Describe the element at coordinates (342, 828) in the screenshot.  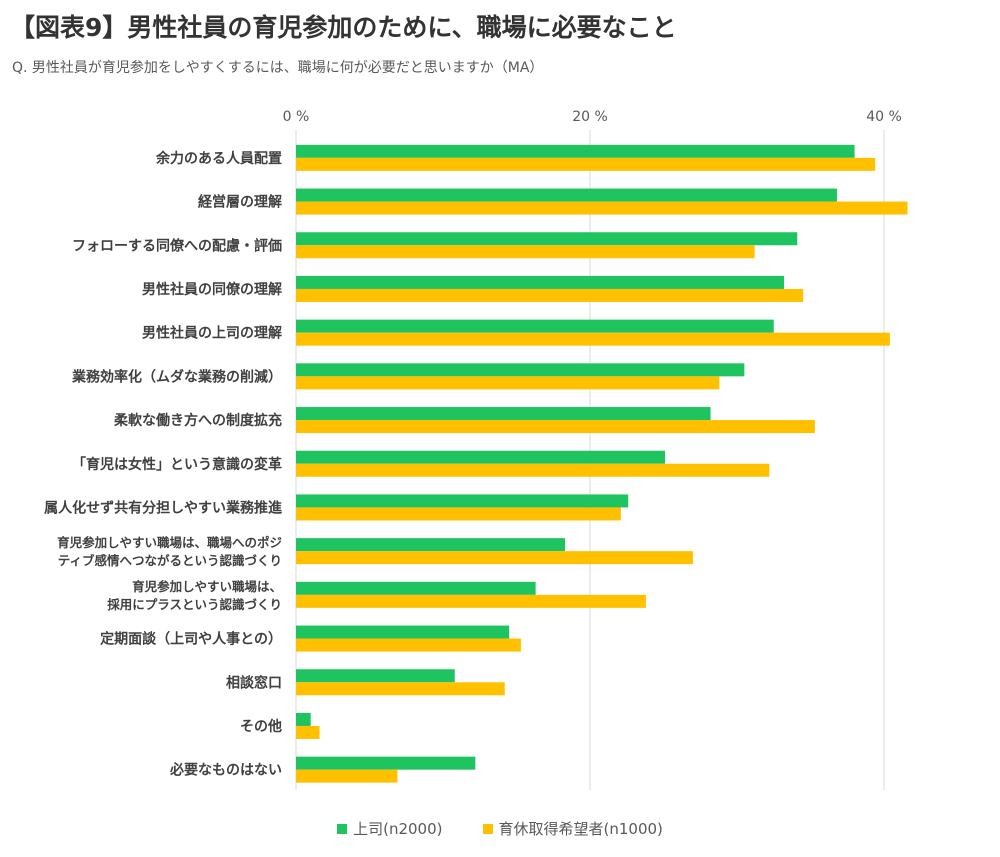
I see `legend-swatch-supervisor` at that location.